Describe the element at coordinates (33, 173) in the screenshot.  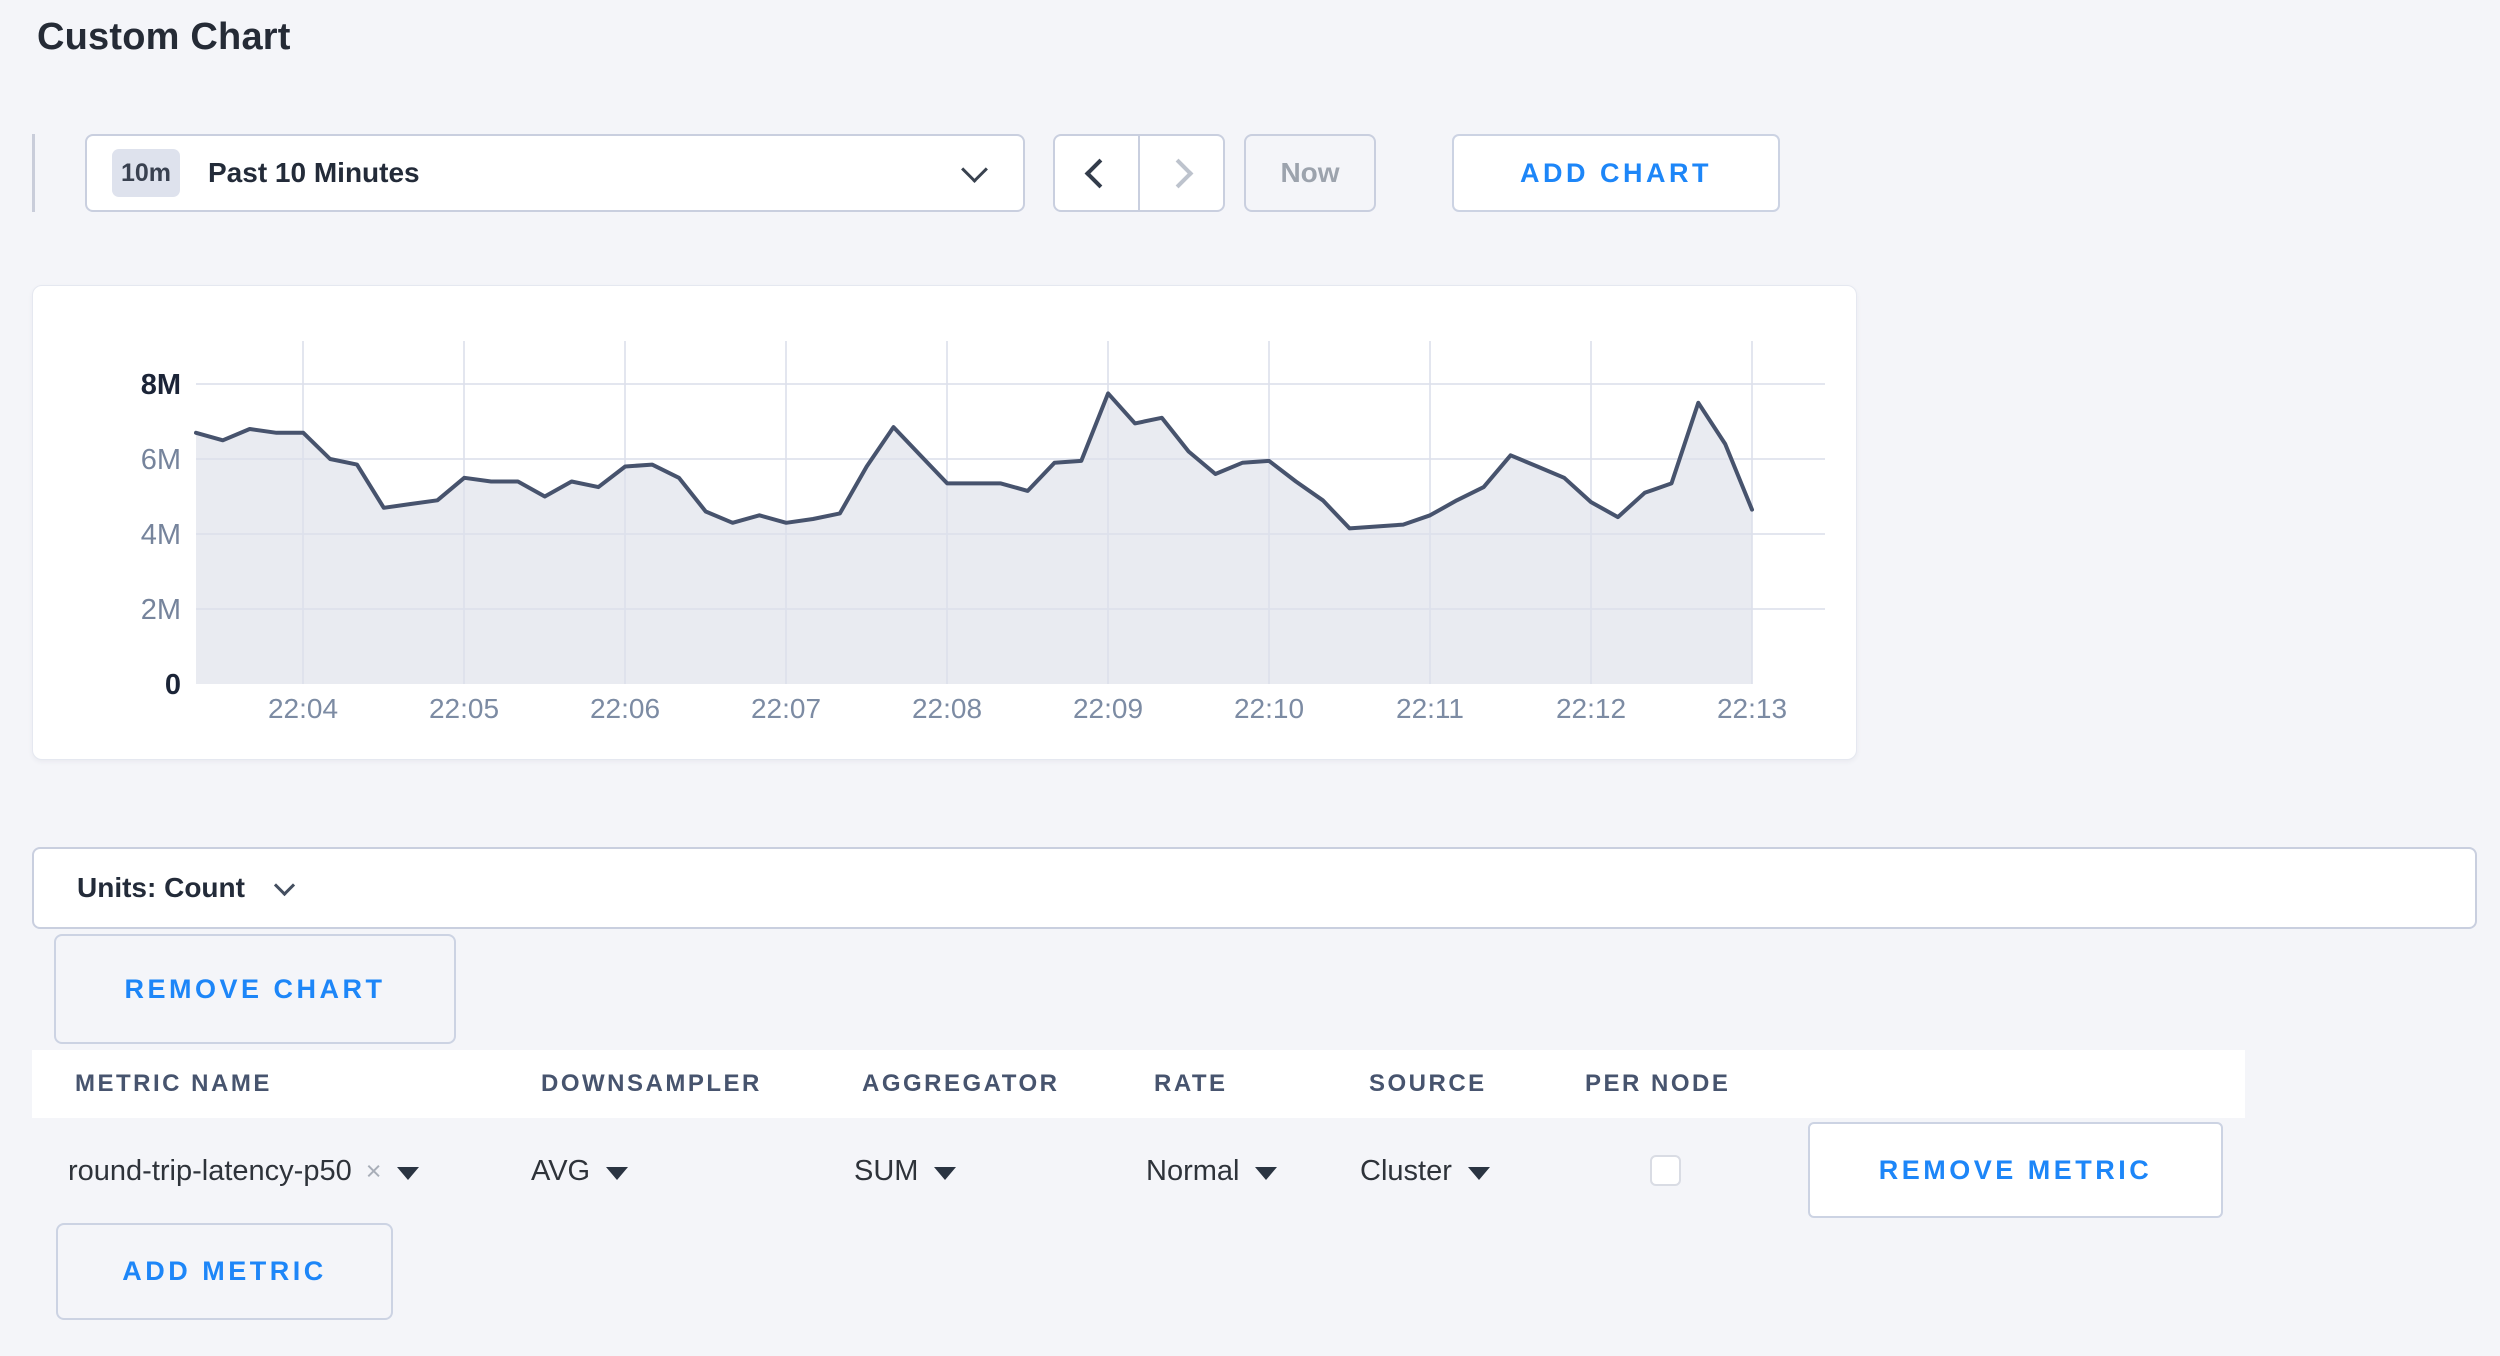
I see `toolbar-accent-divider` at that location.